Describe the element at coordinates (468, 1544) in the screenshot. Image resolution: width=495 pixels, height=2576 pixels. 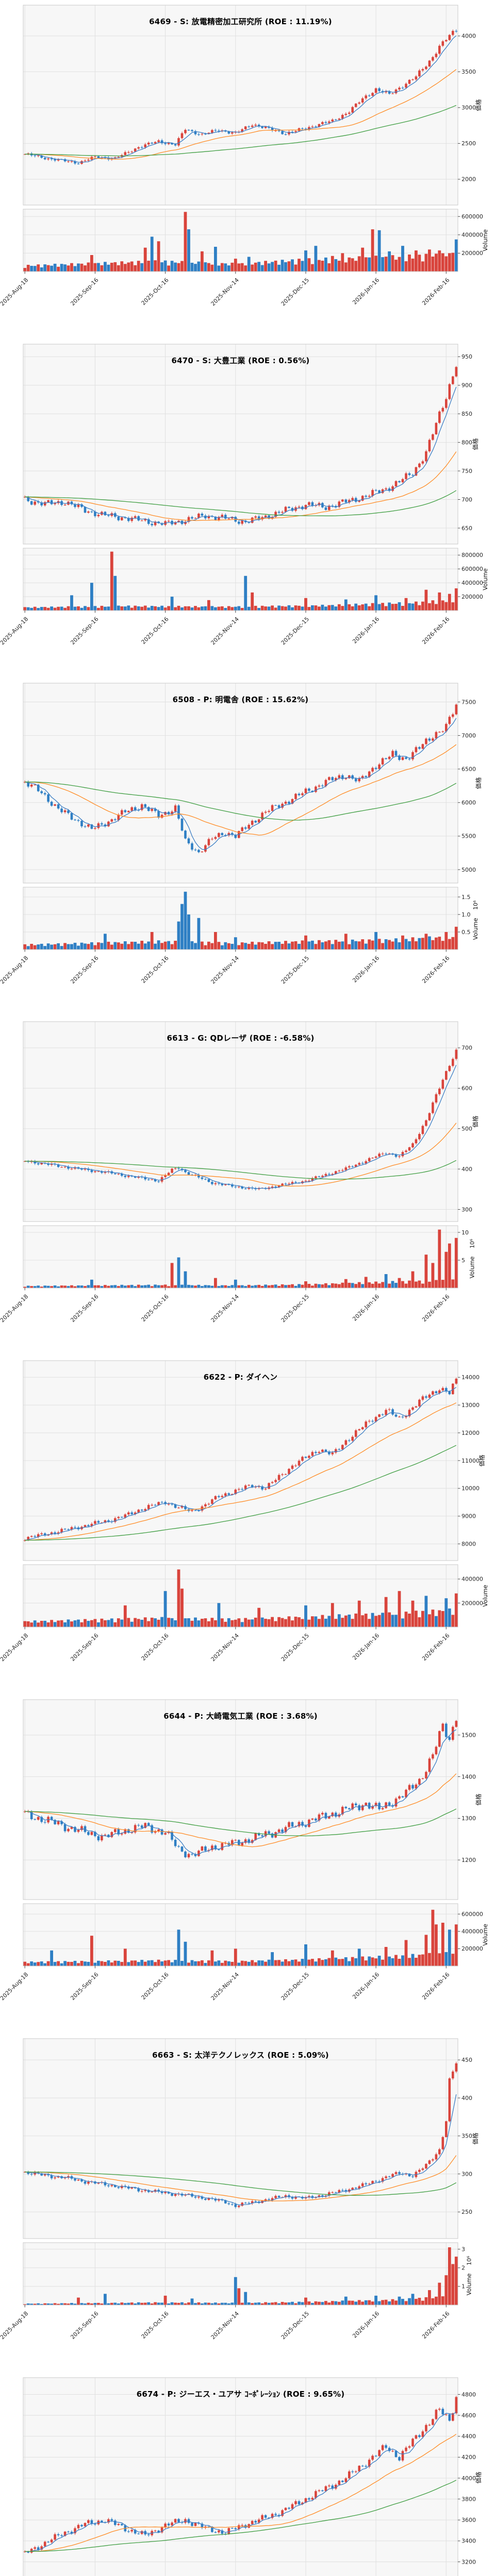
I see `svg-text: 8000` at that location.